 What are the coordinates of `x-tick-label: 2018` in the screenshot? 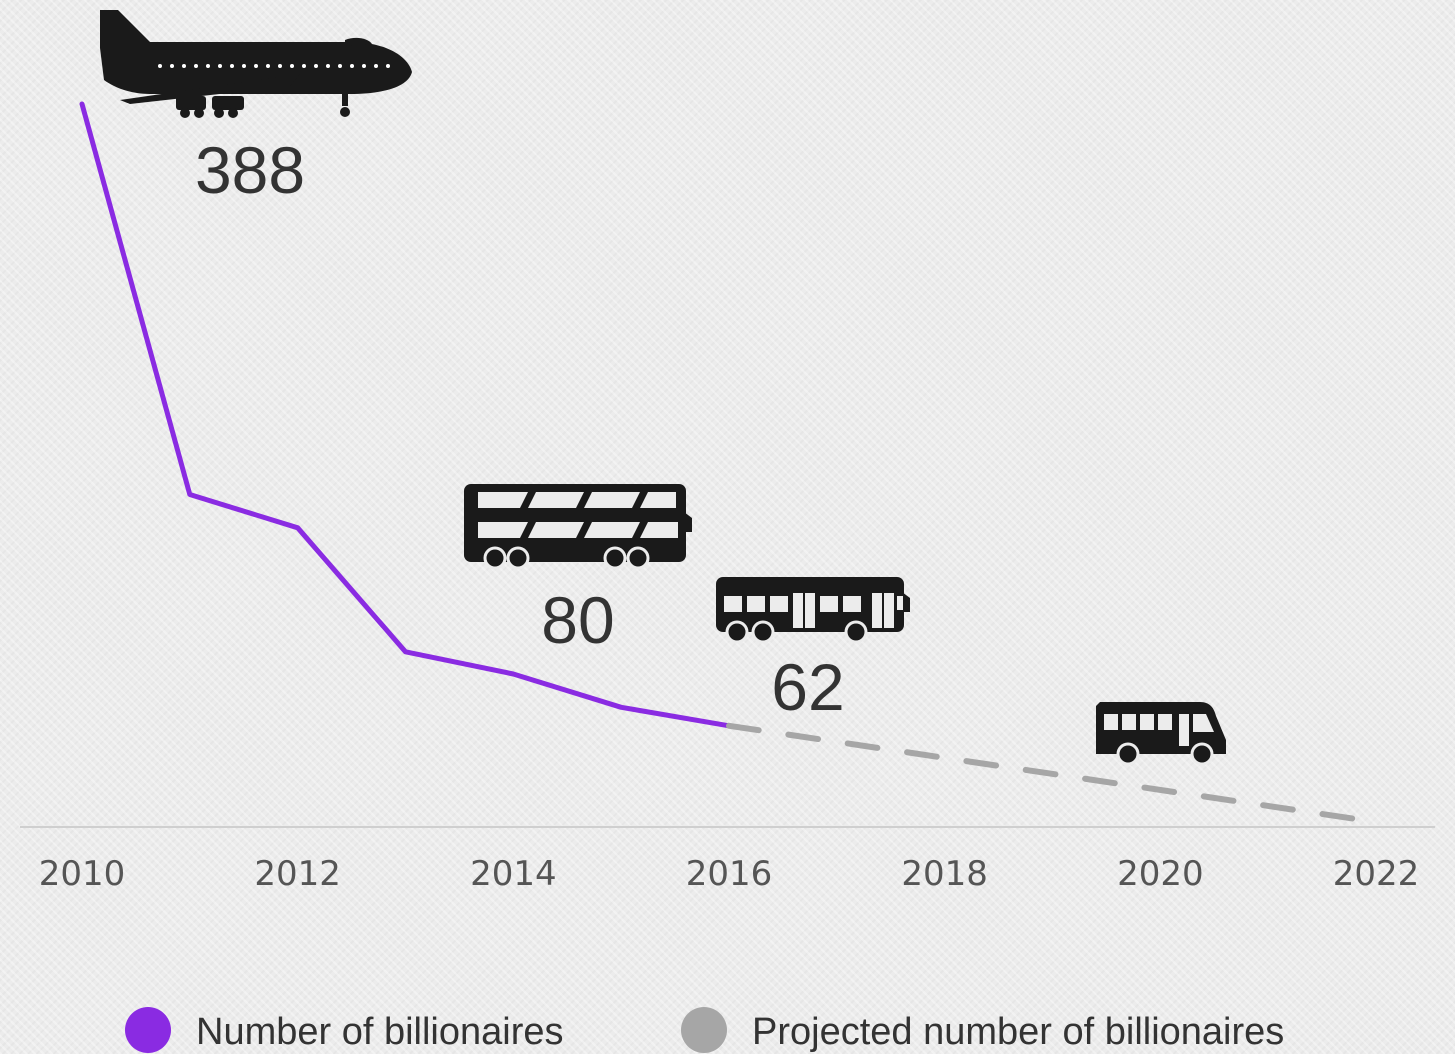 It's located at (944, 874).